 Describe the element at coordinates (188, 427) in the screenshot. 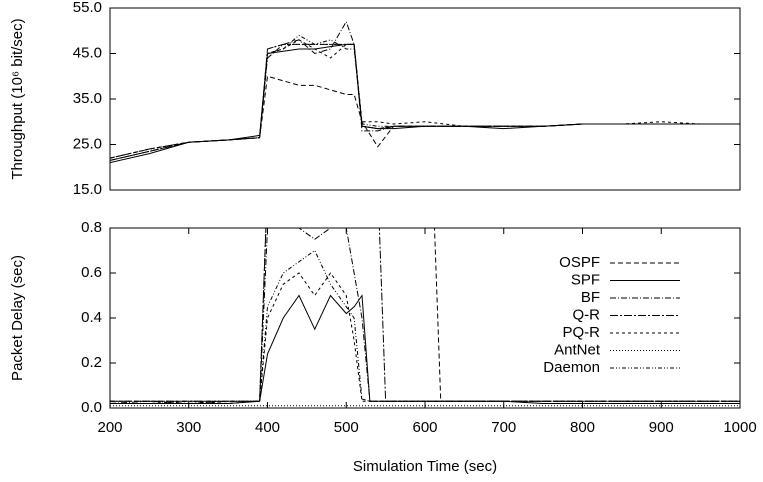

I see `x-tick-label: 300` at that location.